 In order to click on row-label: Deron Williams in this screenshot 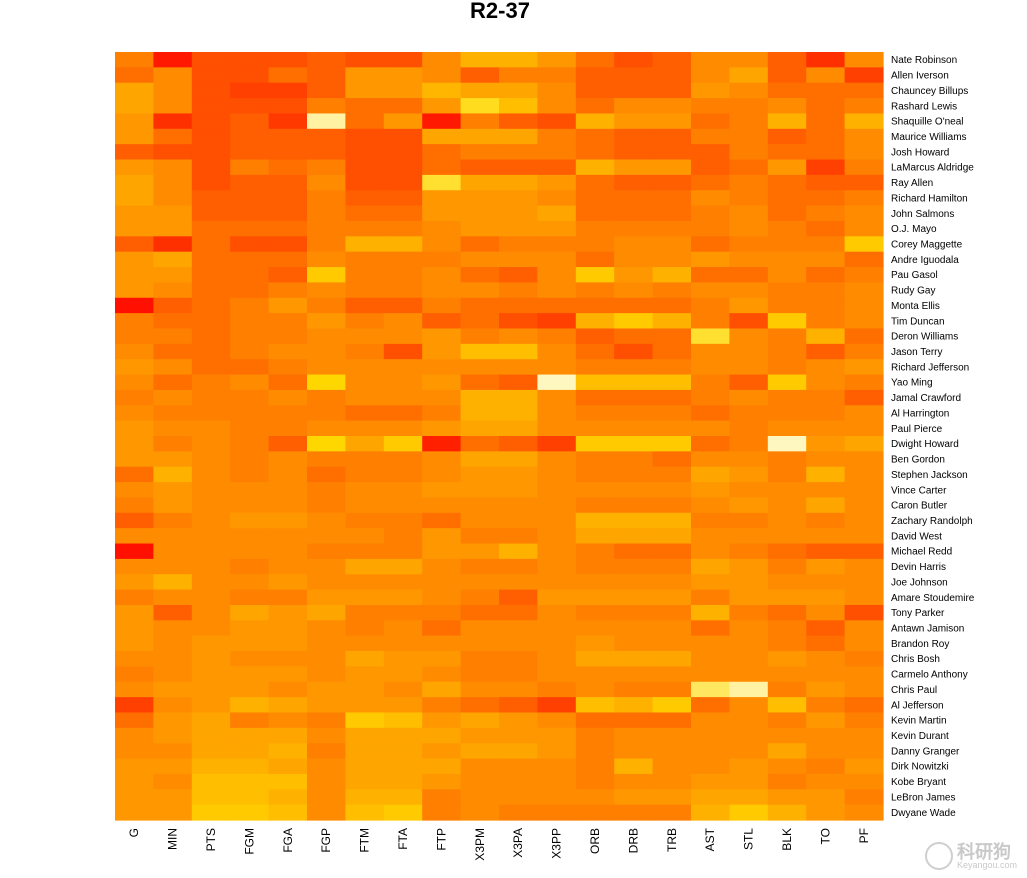, I will do `click(924, 337)`.